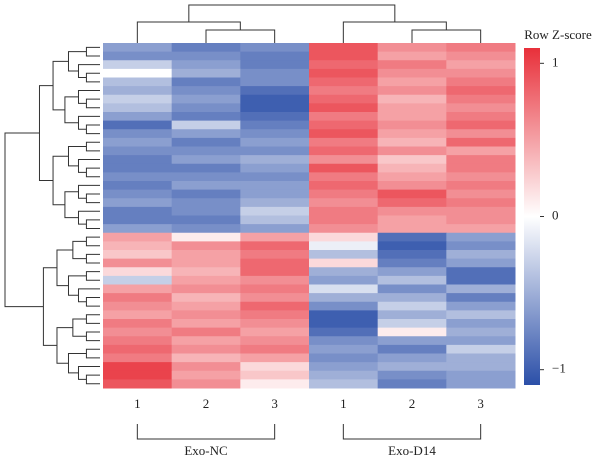 The height and width of the screenshot is (460, 600). What do you see at coordinates (412, 403) in the screenshot?
I see `column-label: 2` at bounding box center [412, 403].